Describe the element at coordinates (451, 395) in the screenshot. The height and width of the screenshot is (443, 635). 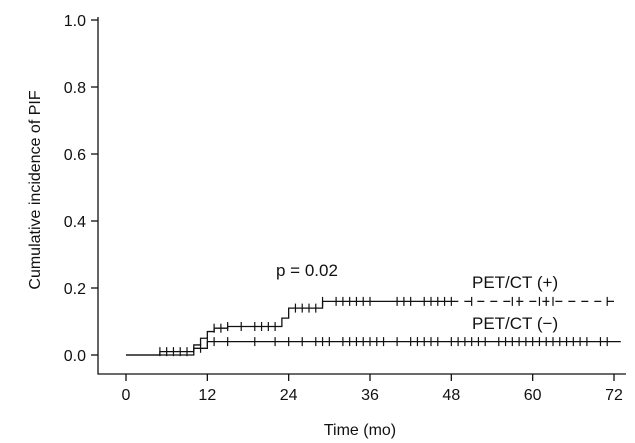
I see `x-tick-label: 48` at that location.